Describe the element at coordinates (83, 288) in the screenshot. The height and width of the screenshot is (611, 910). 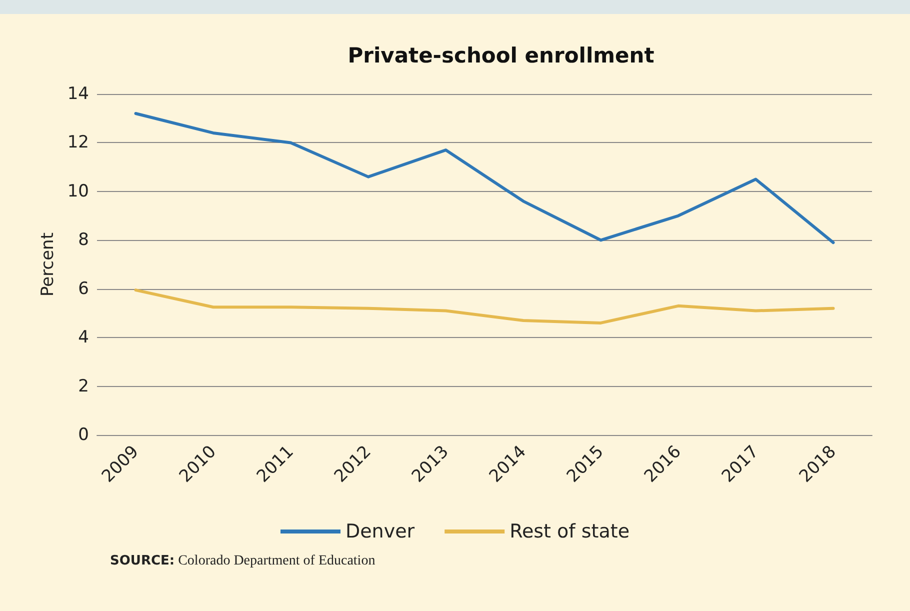
I see `y-tick-label: 6` at that location.